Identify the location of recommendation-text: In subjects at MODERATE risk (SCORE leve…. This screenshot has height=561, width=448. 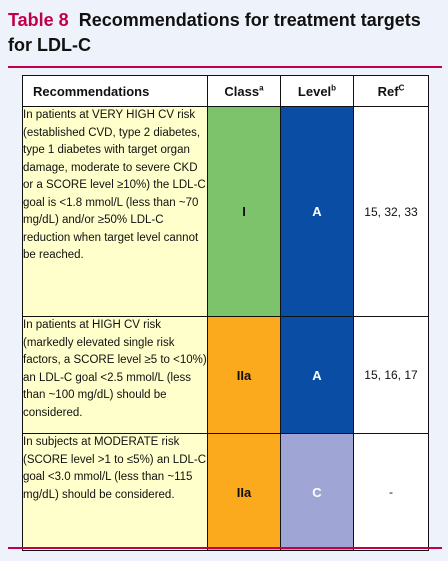
(115, 492).